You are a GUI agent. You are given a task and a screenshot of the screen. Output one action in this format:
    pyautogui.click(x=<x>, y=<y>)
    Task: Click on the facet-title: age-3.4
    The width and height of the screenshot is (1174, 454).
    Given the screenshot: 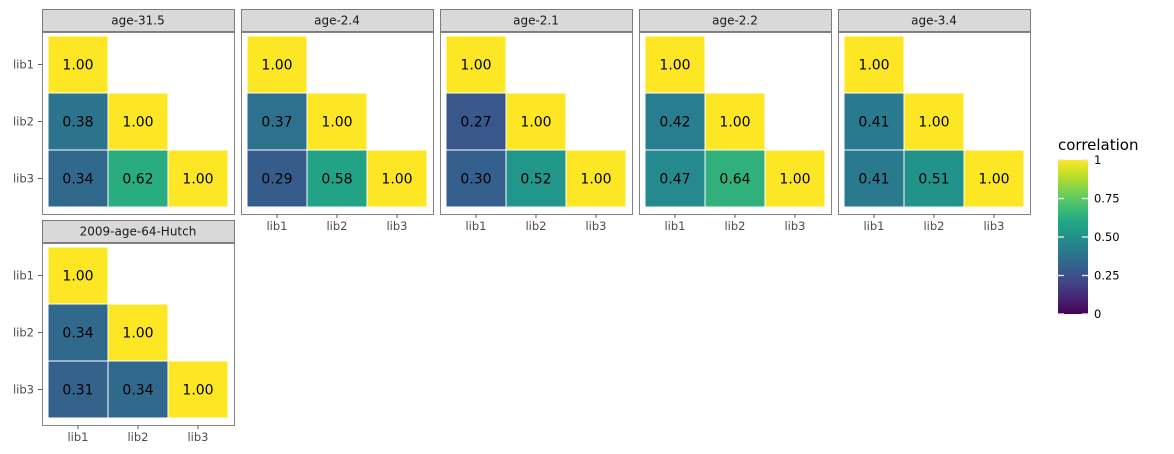 What is the action you would take?
    pyautogui.click(x=934, y=21)
    